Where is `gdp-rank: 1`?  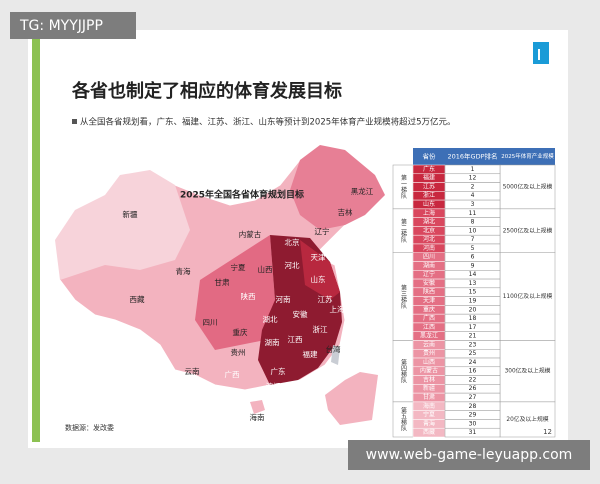
gdp-rank: 1 is located at coordinates (473, 169).